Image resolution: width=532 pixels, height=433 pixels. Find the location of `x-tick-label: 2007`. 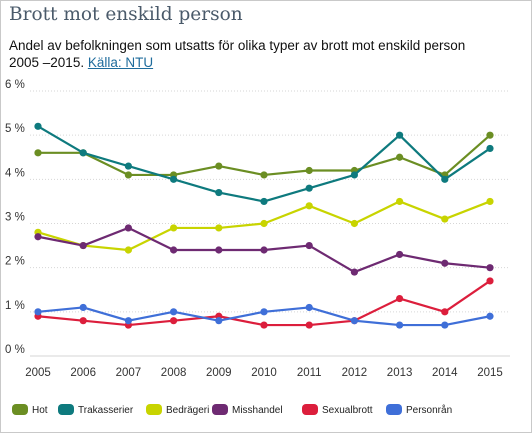

x-tick-label: 2007 is located at coordinates (129, 373).